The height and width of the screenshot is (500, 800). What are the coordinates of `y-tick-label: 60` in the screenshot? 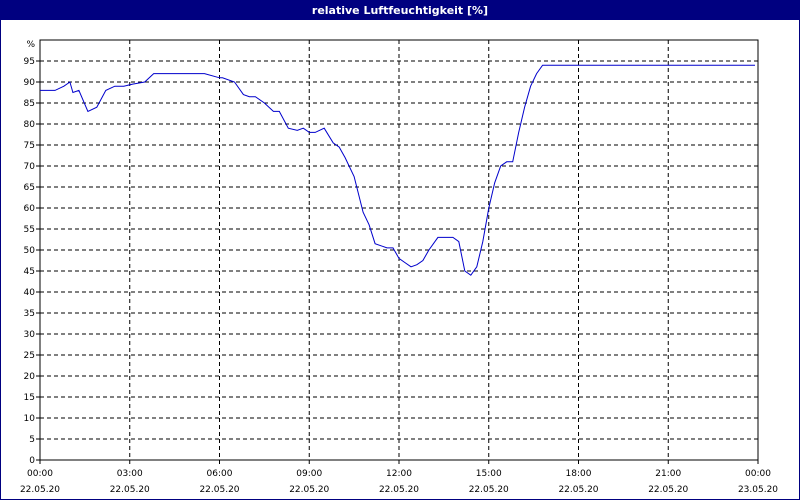 It's located at (30, 209).